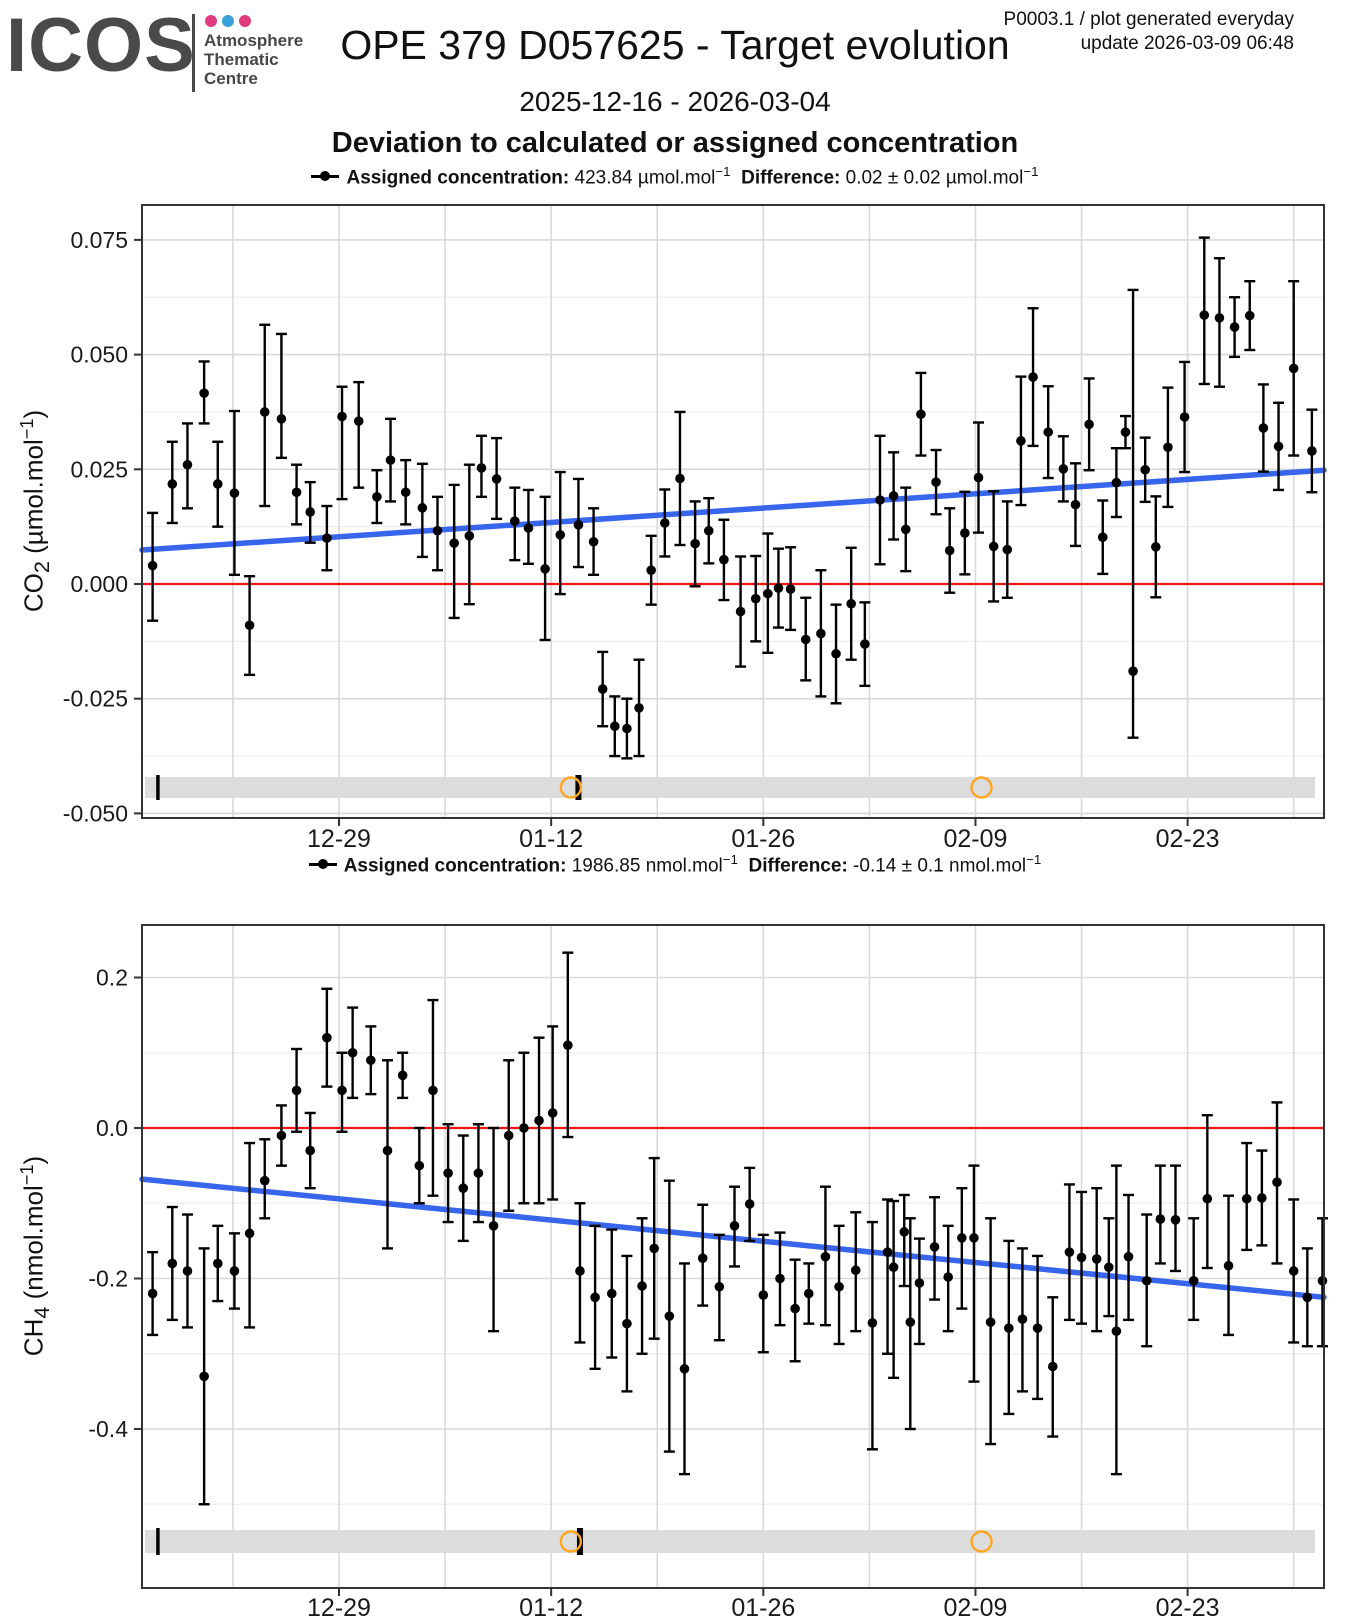 The image size is (1350, 1620). Describe the element at coordinates (193, 53) in the screenshot. I see `logo-divider` at that location.